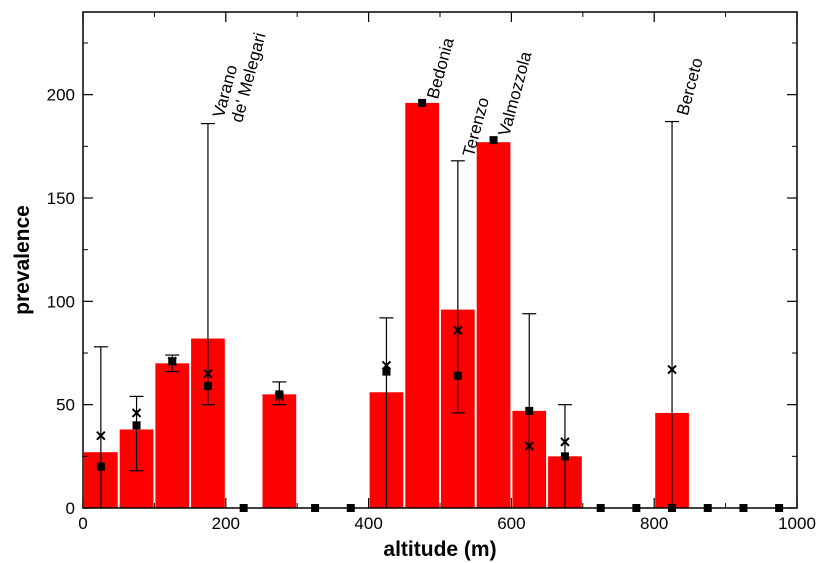 This screenshot has width=820, height=563. Describe the element at coordinates (65, 405) in the screenshot. I see `y-tick-label: 50` at that location.